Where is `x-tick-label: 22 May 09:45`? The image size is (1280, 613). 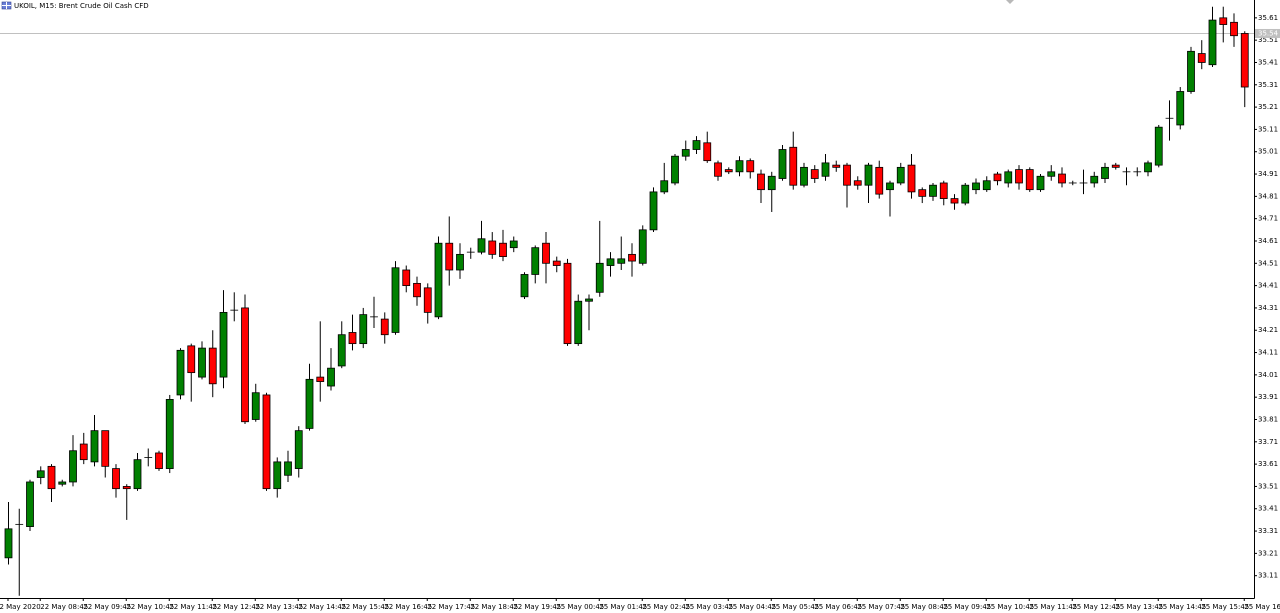 x-tick-label: 22 May 09:45 is located at coordinates (107, 607).